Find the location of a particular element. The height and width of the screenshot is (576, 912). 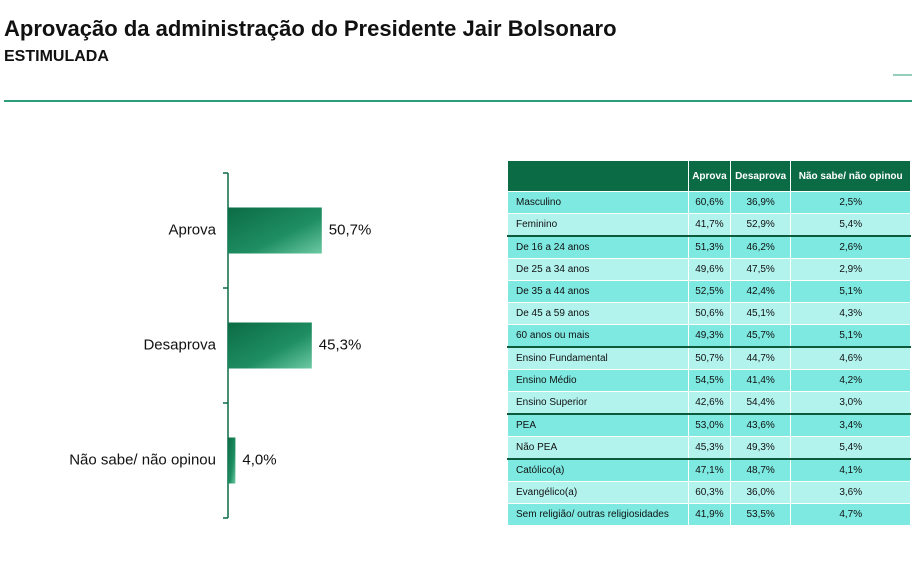

table-row: Católico(a) 47,1% 48,7% 4,1% is located at coordinates (709, 470).